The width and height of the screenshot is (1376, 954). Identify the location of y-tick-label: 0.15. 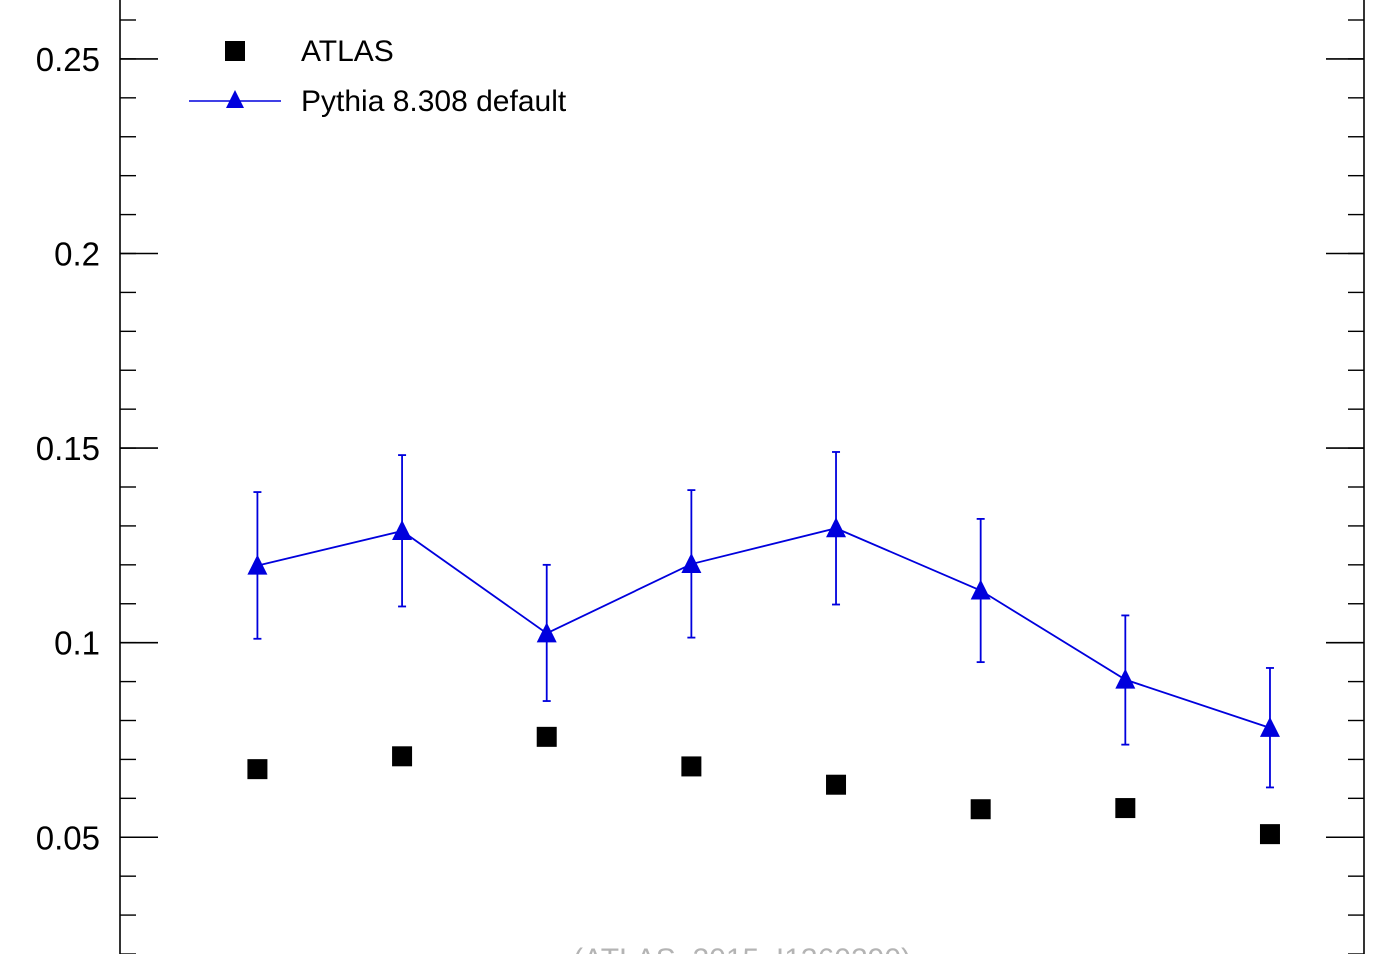
(68, 448).